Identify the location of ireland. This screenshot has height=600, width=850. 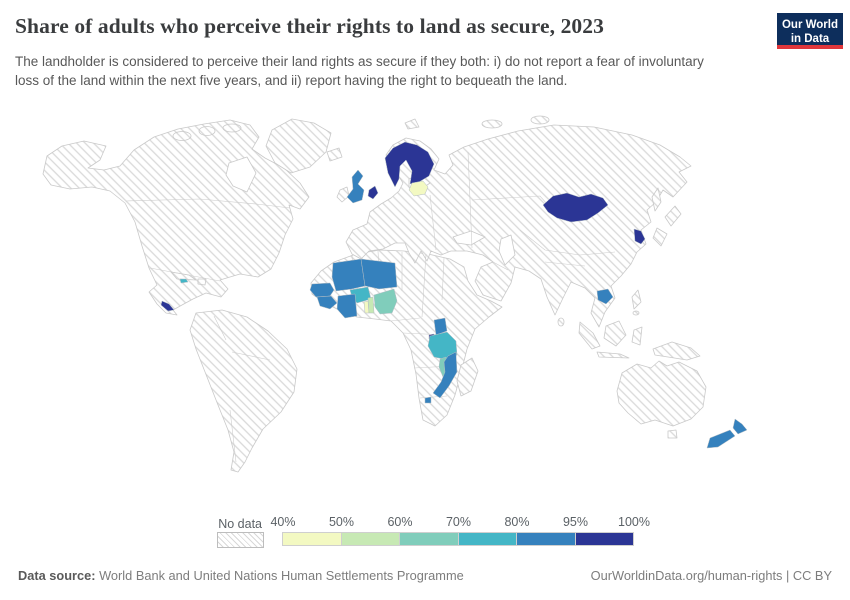
(343, 194).